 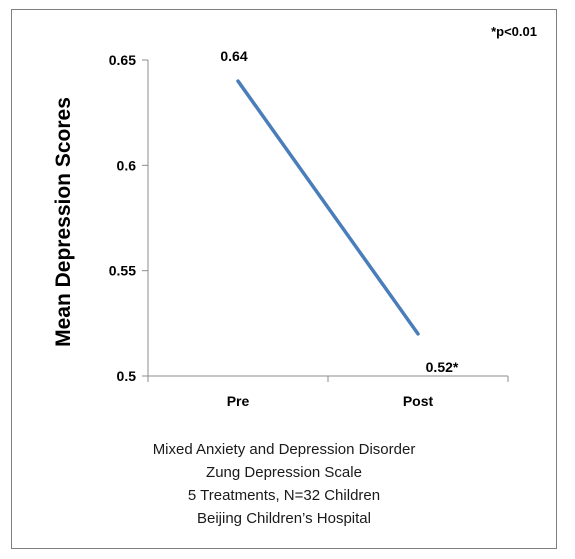 What do you see at coordinates (418, 401) in the screenshot?
I see `x-tick-label: Post` at bounding box center [418, 401].